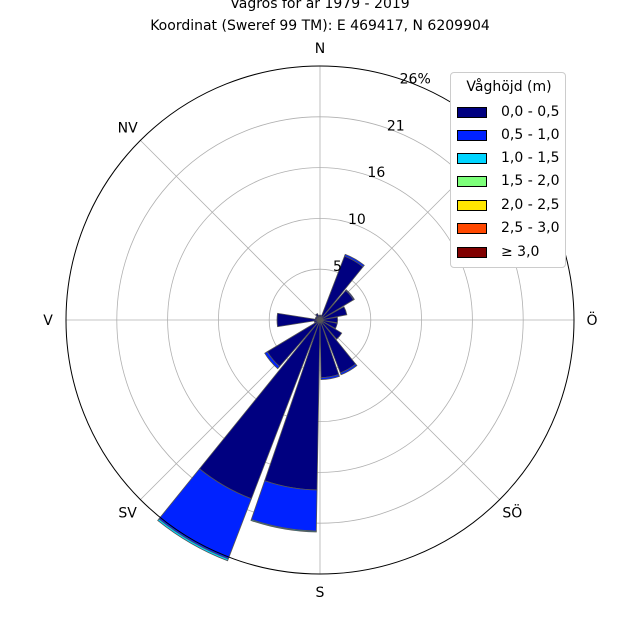 The height and width of the screenshot is (640, 640). What do you see at coordinates (530, 112) in the screenshot?
I see `legend-label: 0,0 - 0,5` at bounding box center [530, 112].